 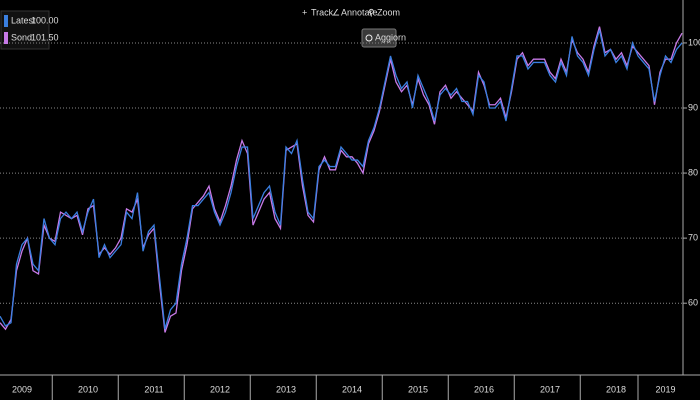 I want to click on refresh-icon, so click(x=369, y=38).